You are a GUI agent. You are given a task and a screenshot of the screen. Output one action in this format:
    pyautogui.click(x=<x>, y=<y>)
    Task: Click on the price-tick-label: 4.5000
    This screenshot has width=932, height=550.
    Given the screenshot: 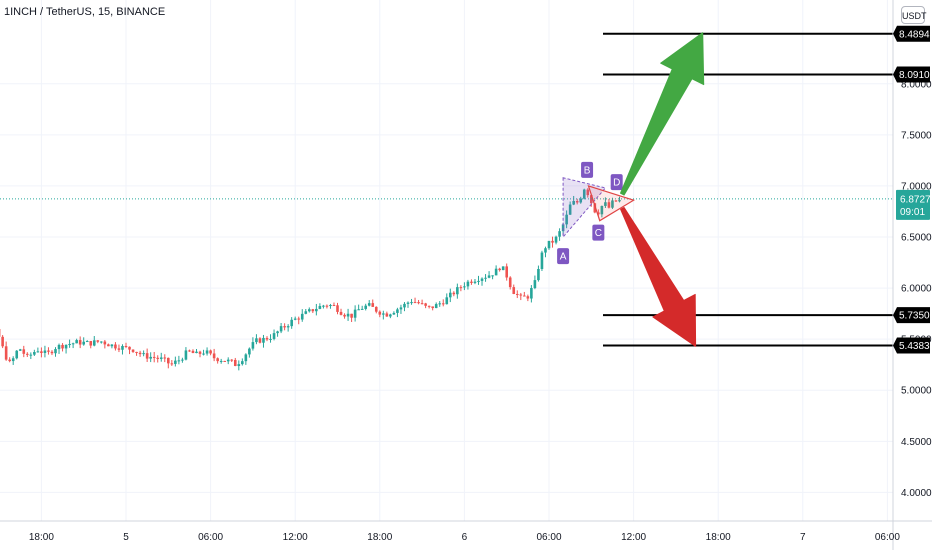 What is the action you would take?
    pyautogui.click(x=916, y=442)
    